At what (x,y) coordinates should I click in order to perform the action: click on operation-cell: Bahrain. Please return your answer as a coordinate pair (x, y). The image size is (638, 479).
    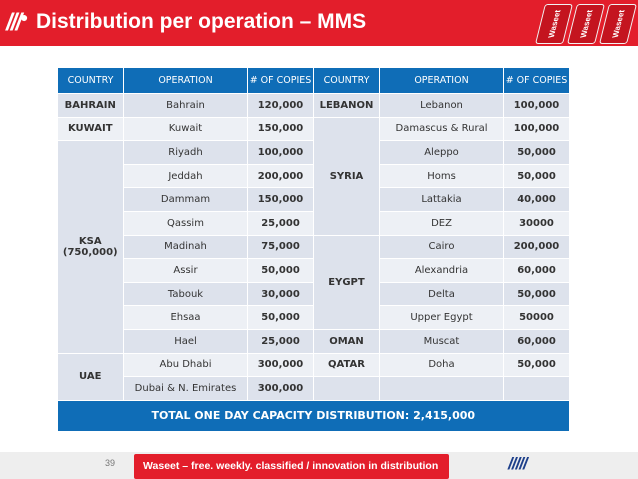
    Looking at the image, I should click on (185, 105).